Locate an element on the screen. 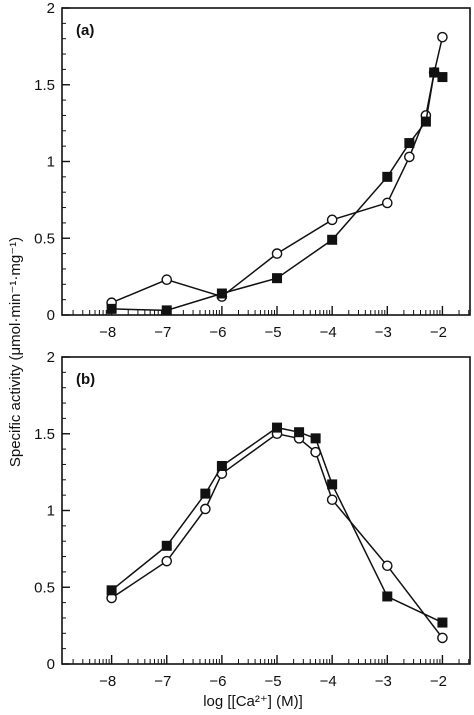 This screenshot has height=715, width=474. panel-b-y-tick-label: 2 is located at coordinates (51, 357).